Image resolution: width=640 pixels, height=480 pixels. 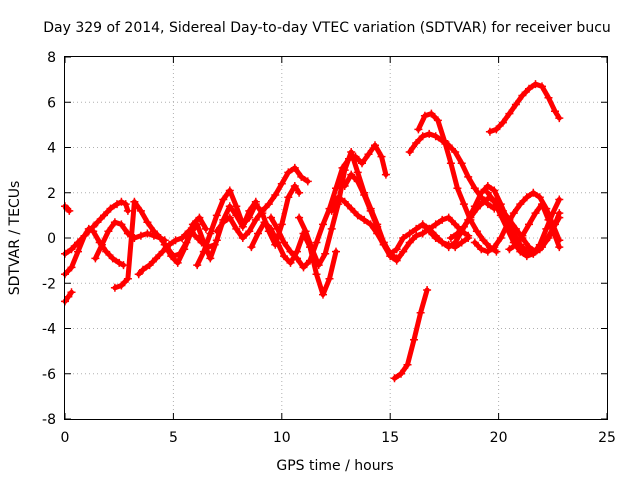 I want to click on y-tick-labels: -8 -6 -4 -2 0 2 4 6 8, so click(x=49, y=239).